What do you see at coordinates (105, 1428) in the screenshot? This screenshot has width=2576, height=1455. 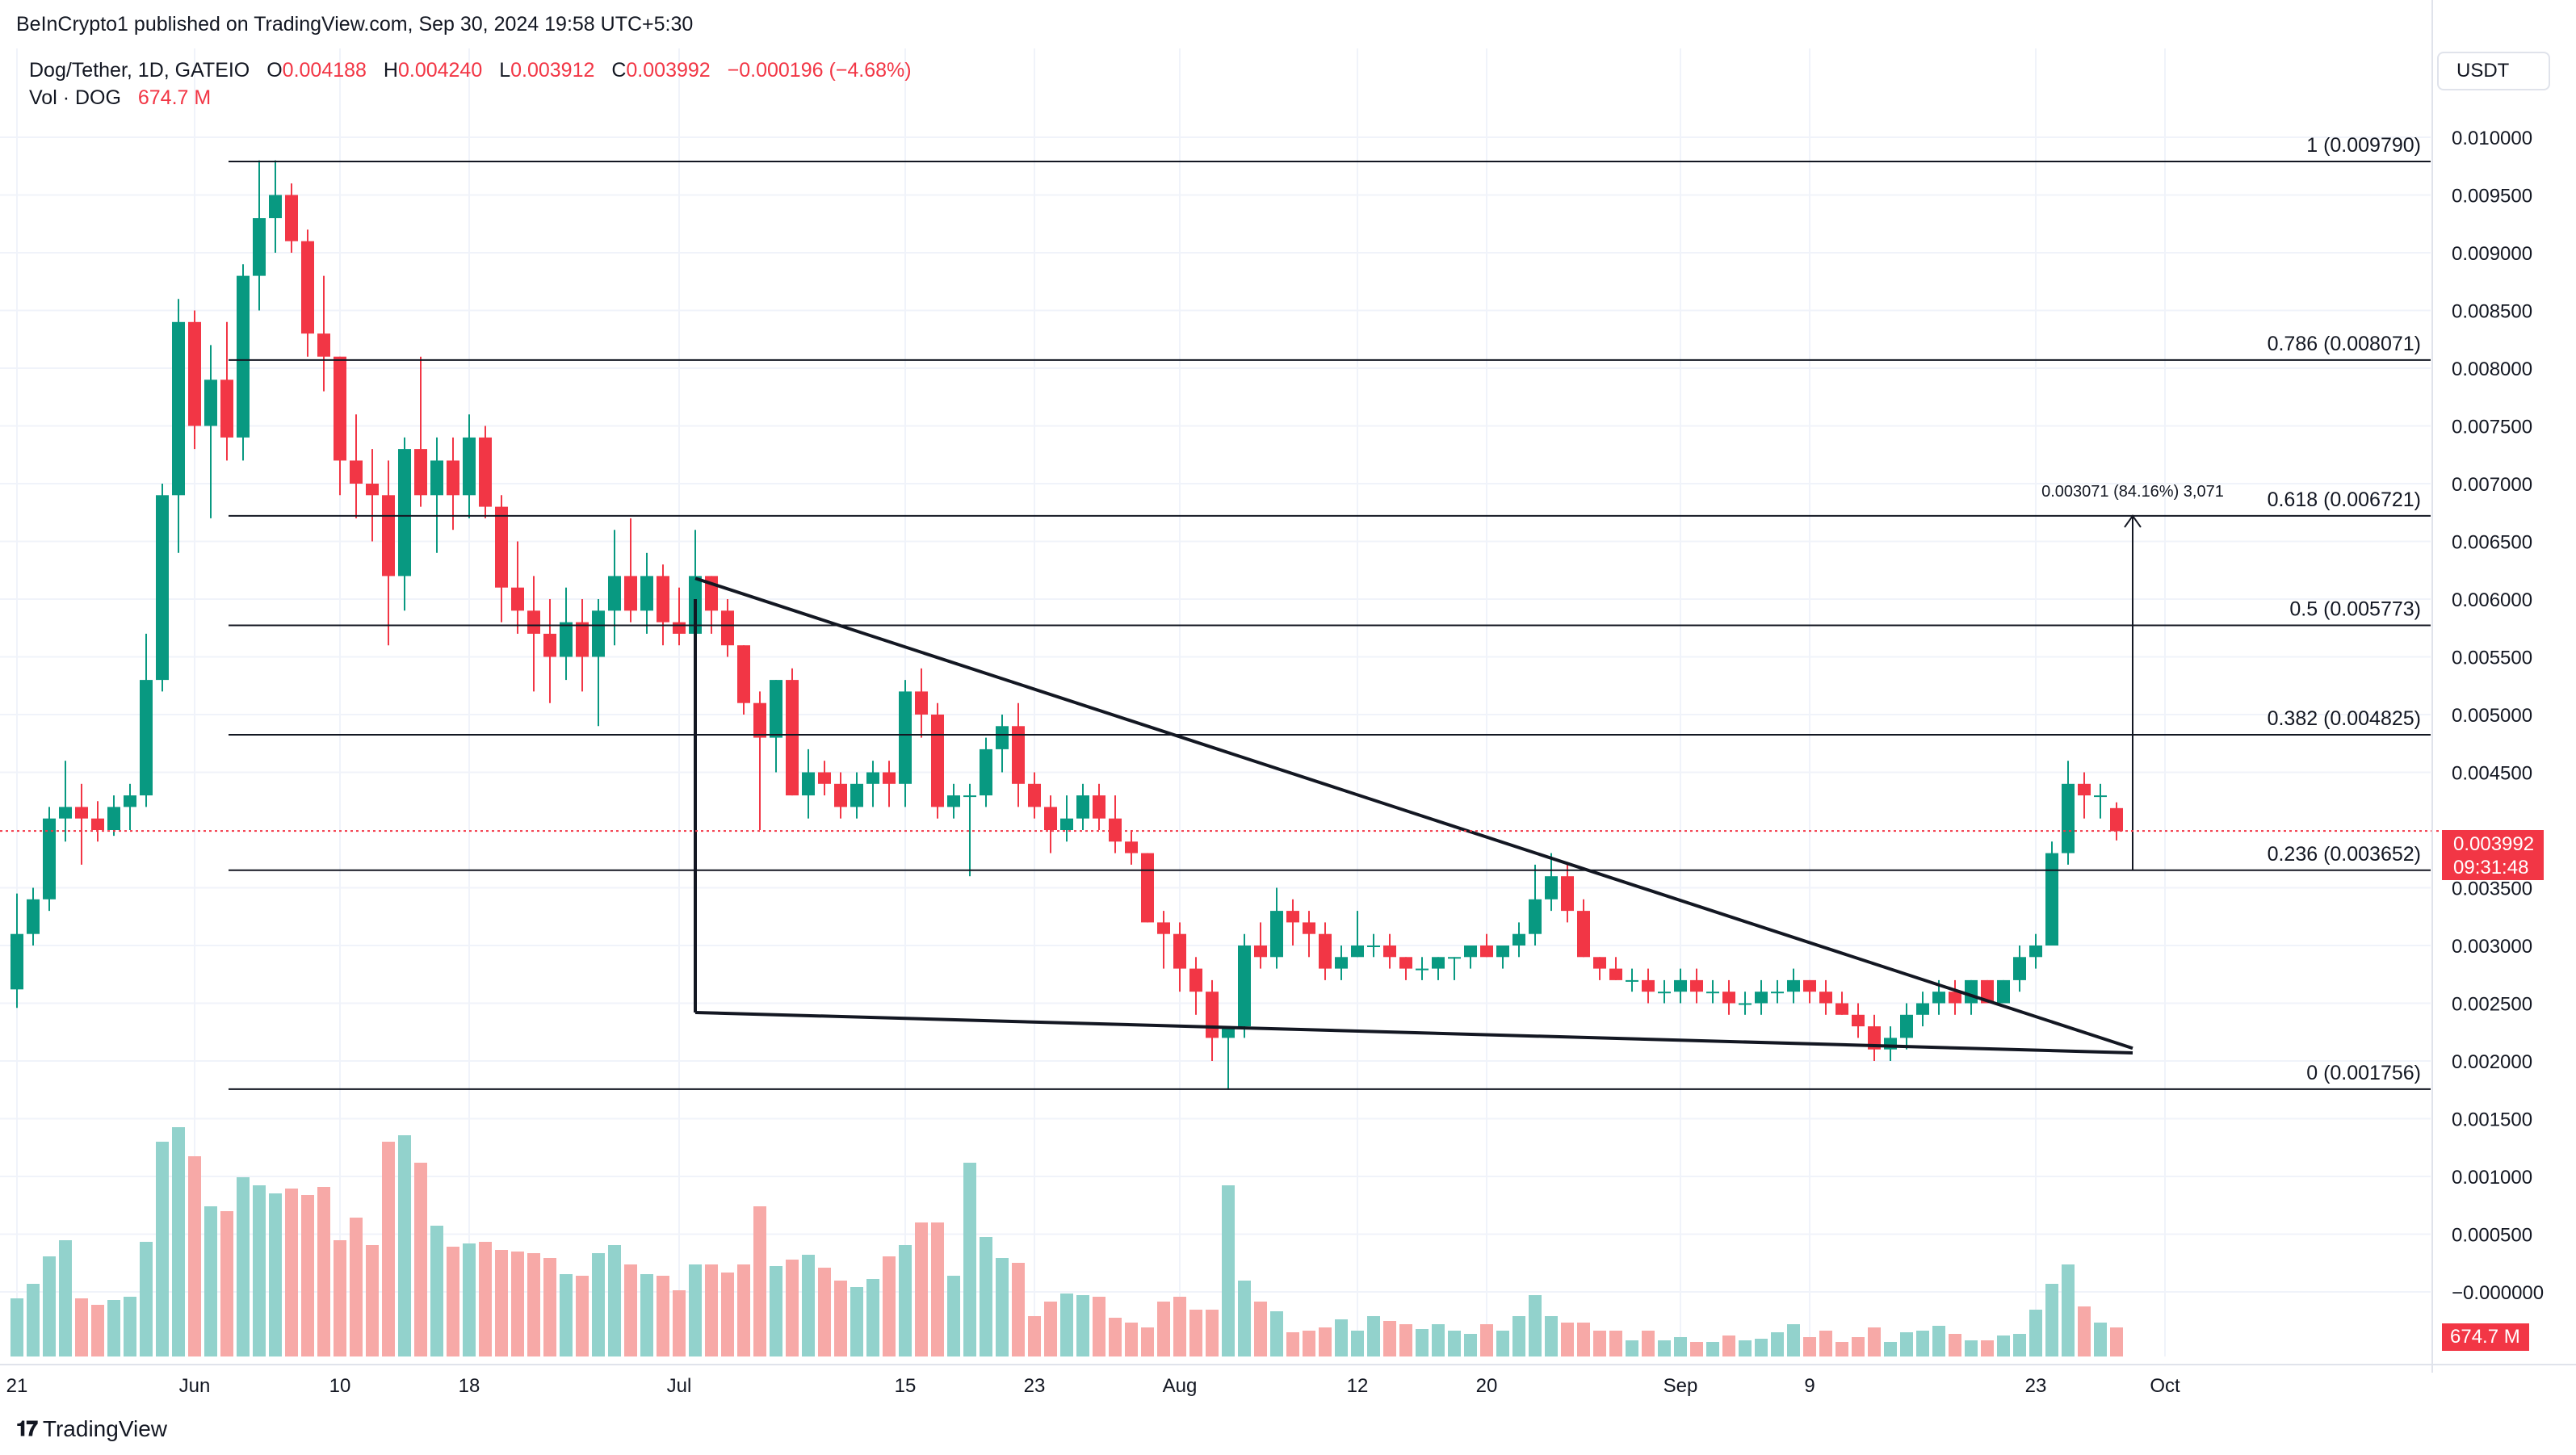 I see `brand-name: TradingView` at bounding box center [105, 1428].